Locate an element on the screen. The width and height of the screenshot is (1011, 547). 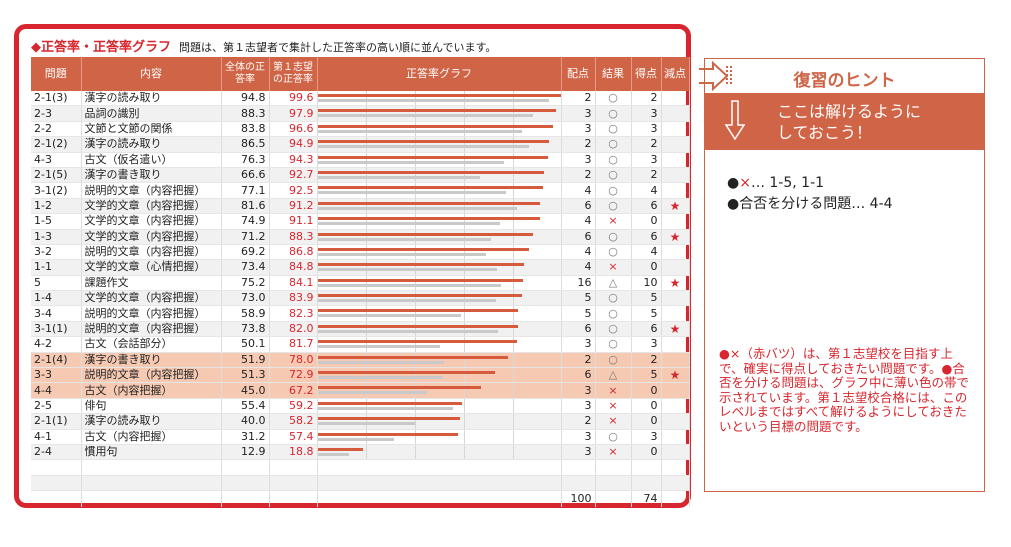
cell-points: 3 is located at coordinates (578, 437).